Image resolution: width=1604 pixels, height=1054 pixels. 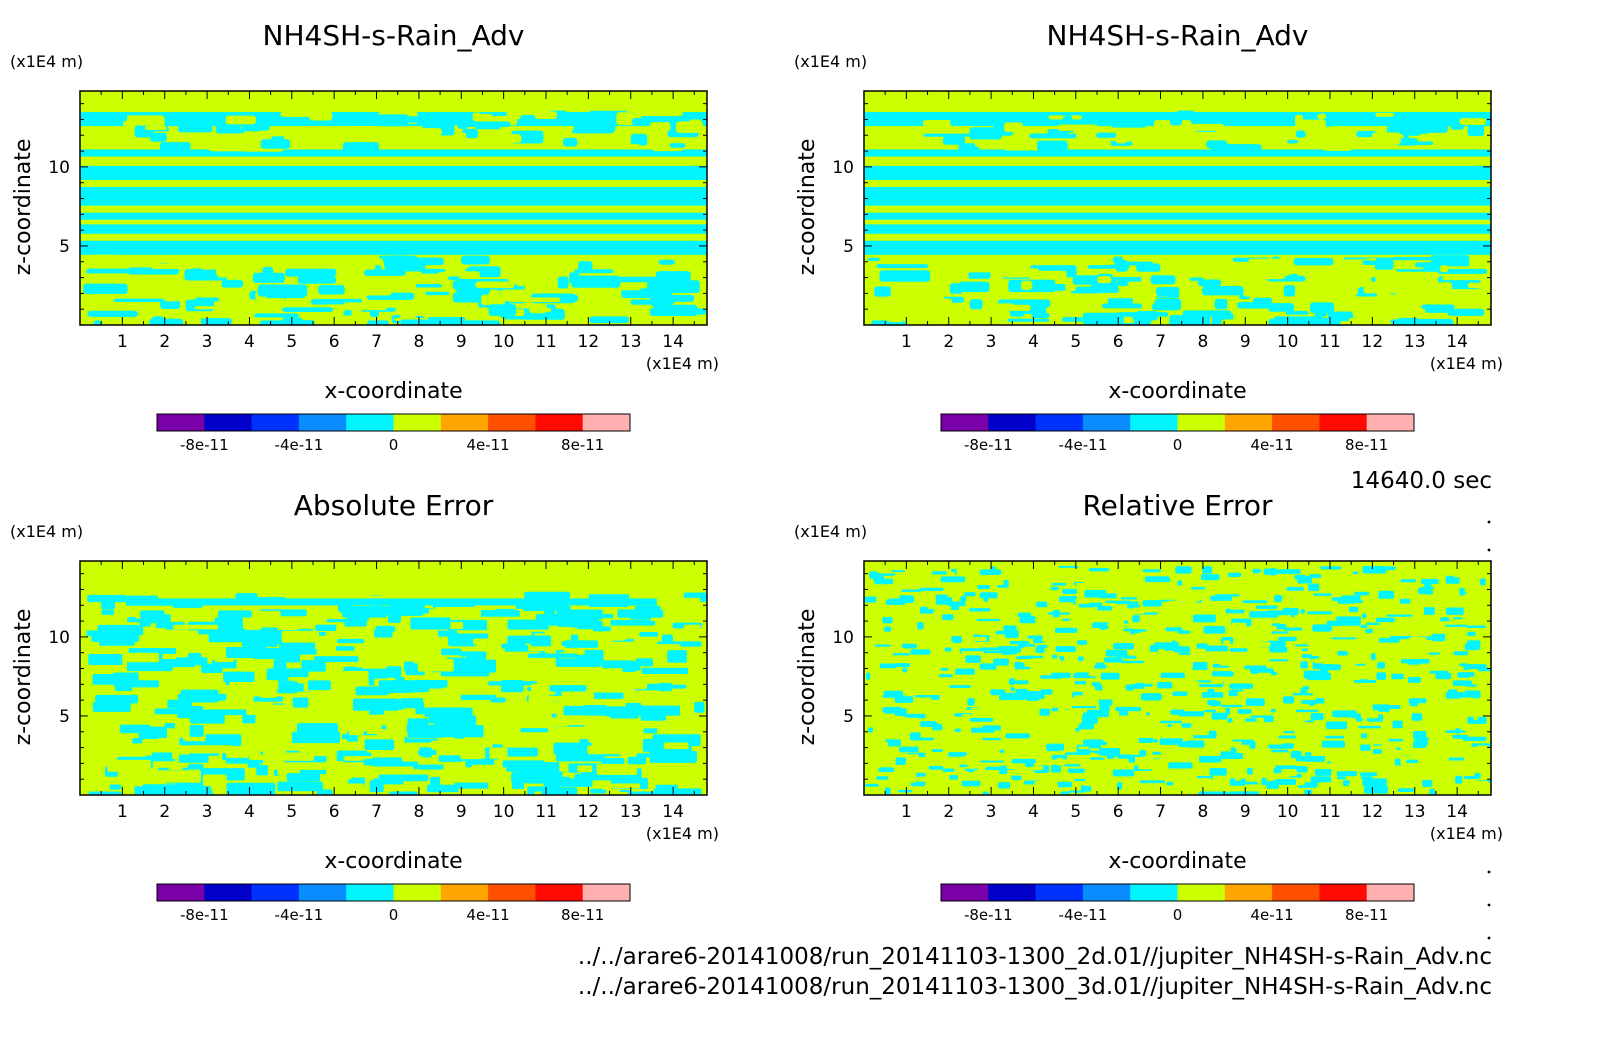 I want to click on colorbar: -8e-11 -4e-11 0 4e-11 8e-11, so click(x=393, y=433).